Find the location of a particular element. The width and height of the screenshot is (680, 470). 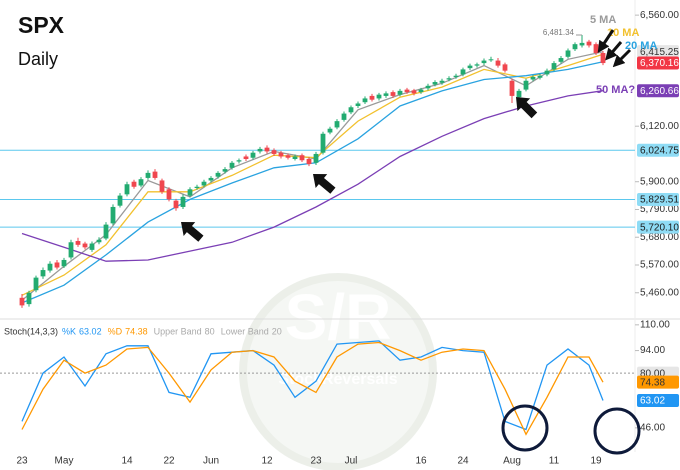

ma-label: 5 MA is located at coordinates (603, 20).